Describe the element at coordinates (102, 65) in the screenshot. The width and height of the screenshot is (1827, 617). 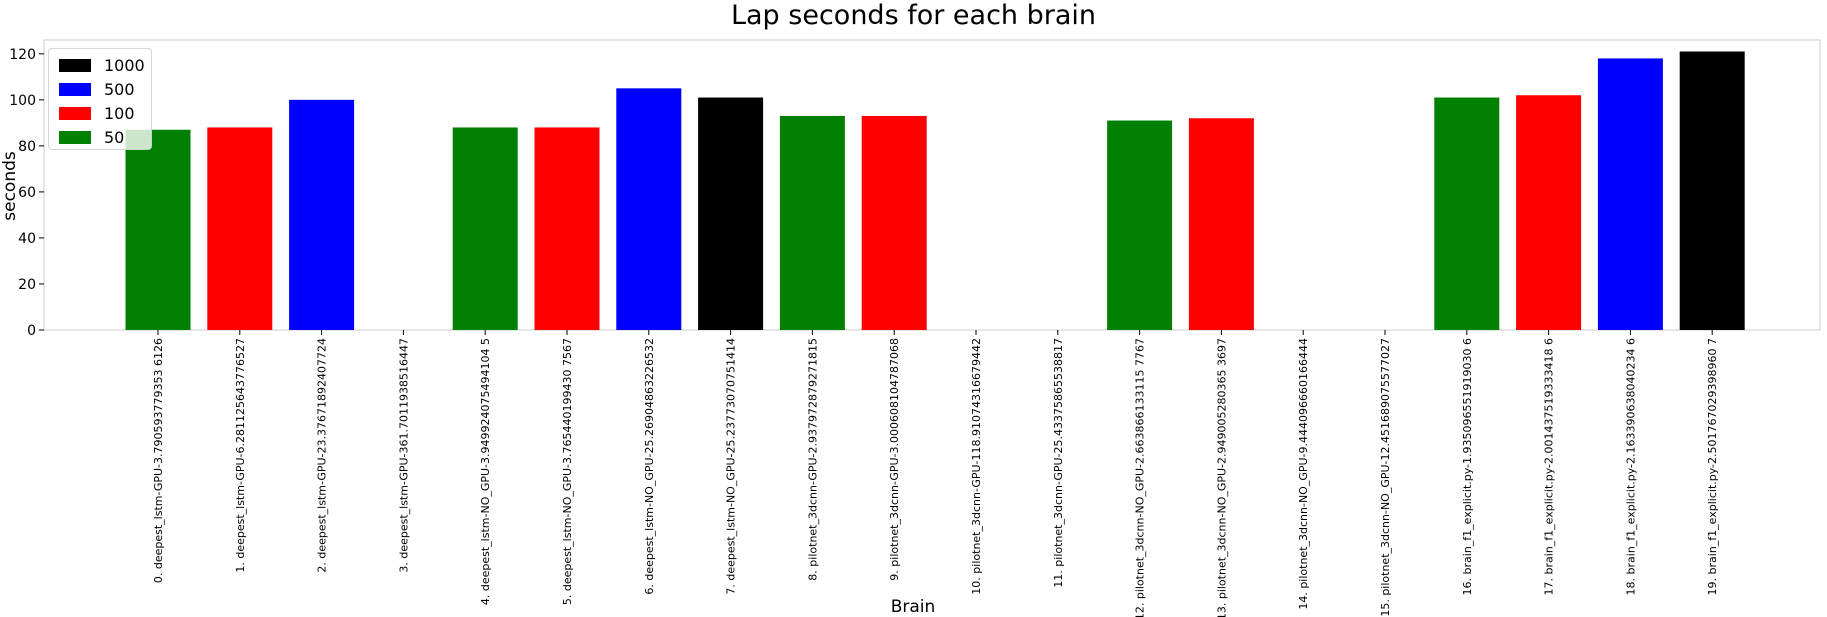
I see `legend-item-1000: 1000` at that location.